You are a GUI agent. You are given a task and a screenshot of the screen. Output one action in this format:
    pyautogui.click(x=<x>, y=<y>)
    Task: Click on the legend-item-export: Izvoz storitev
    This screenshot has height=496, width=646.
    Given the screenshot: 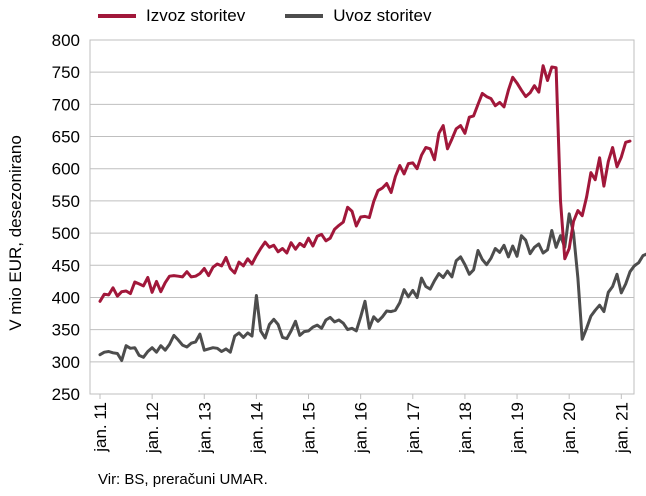 What is the action you would take?
    pyautogui.click(x=171, y=16)
    